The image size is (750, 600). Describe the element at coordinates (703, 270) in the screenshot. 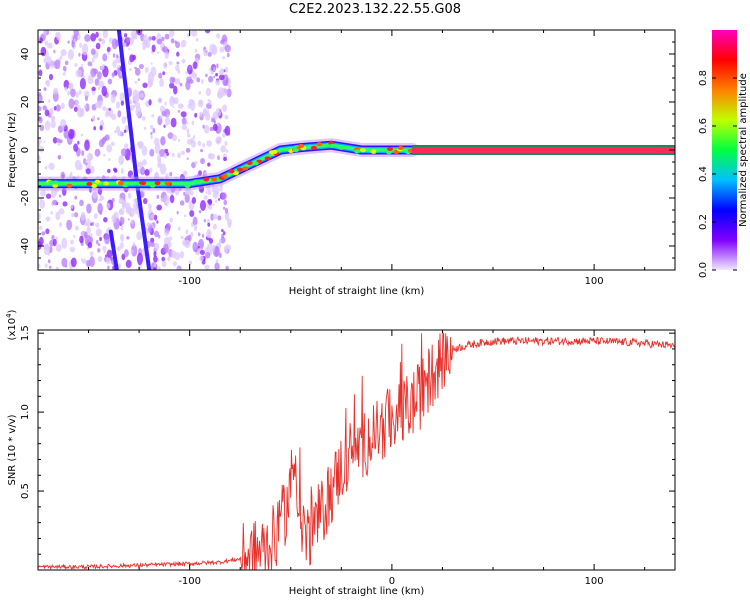

I see `colorbar-tick-label: 0.0` at that location.